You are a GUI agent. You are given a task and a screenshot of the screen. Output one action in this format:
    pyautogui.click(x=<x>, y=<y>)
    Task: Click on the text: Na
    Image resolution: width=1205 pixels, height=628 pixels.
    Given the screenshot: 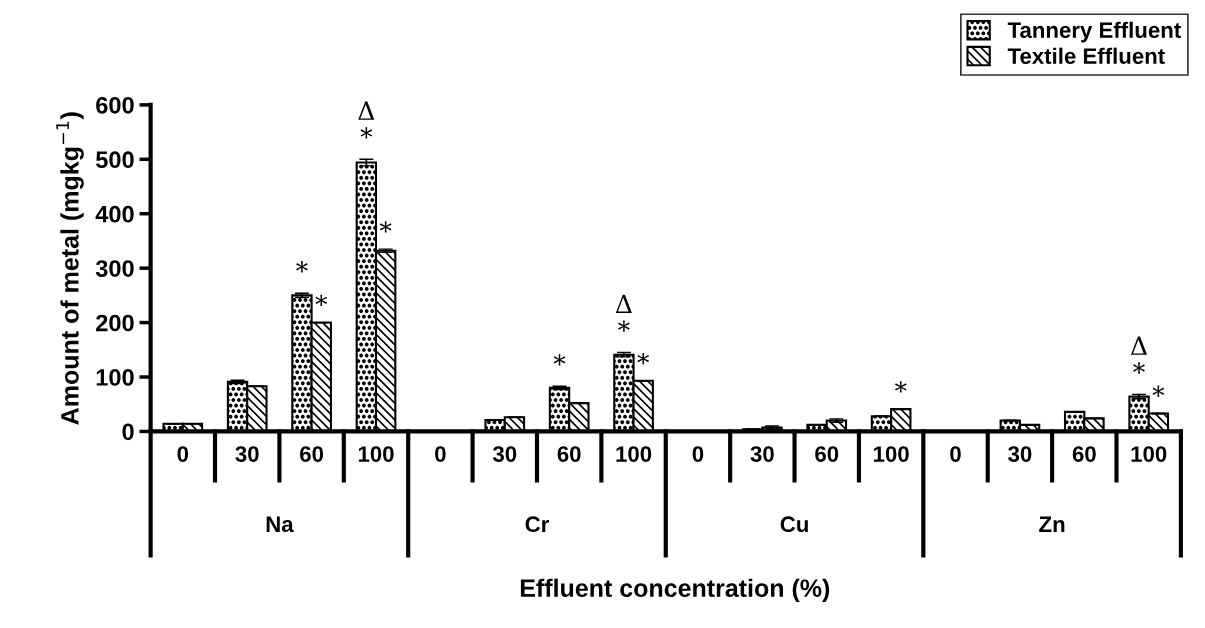 What is the action you would take?
    pyautogui.click(x=280, y=524)
    